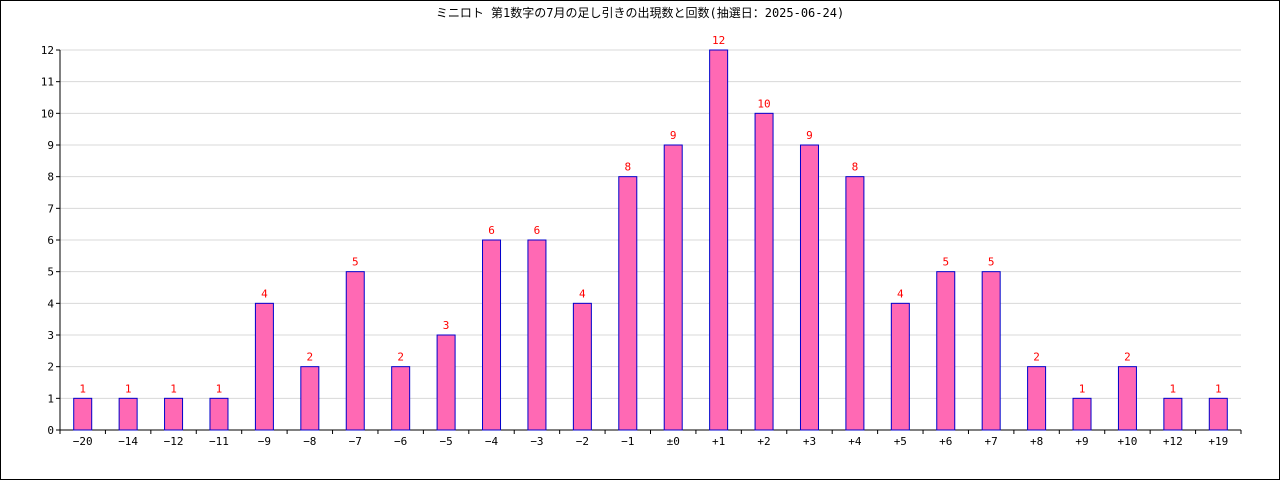 Image resolution: width=1280 pixels, height=480 pixels. Describe the element at coordinates (50, 208) in the screenshot. I see `y-tick-label: 7` at that location.